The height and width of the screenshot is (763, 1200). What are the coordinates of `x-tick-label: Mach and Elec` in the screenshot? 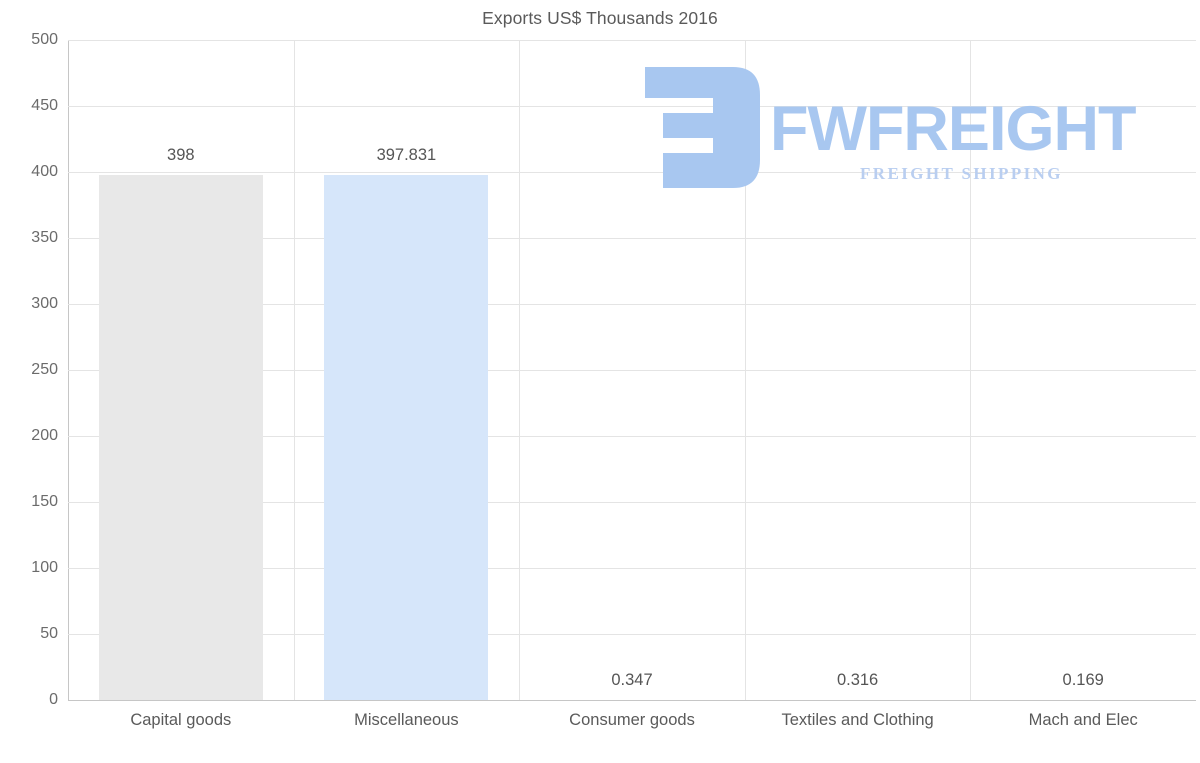 It's located at (1083, 720).